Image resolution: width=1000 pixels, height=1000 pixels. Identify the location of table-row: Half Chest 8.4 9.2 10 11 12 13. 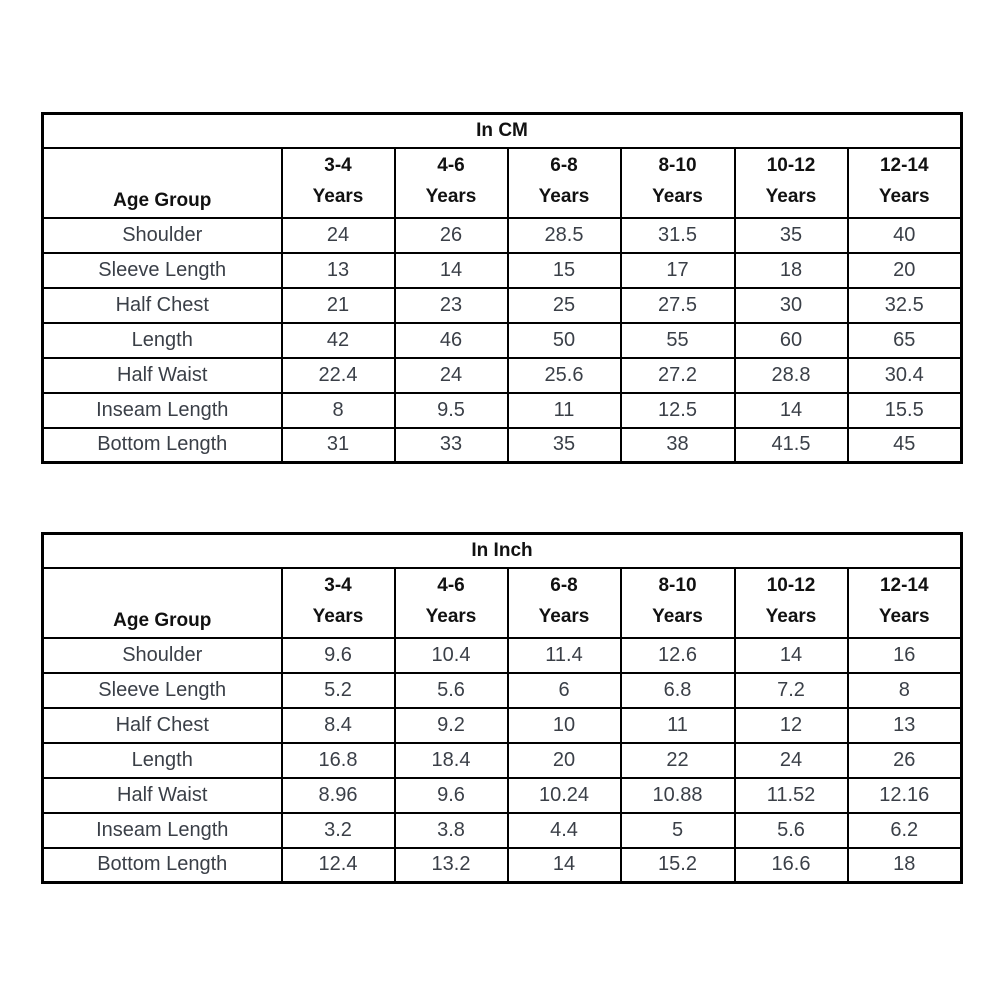
(502, 725).